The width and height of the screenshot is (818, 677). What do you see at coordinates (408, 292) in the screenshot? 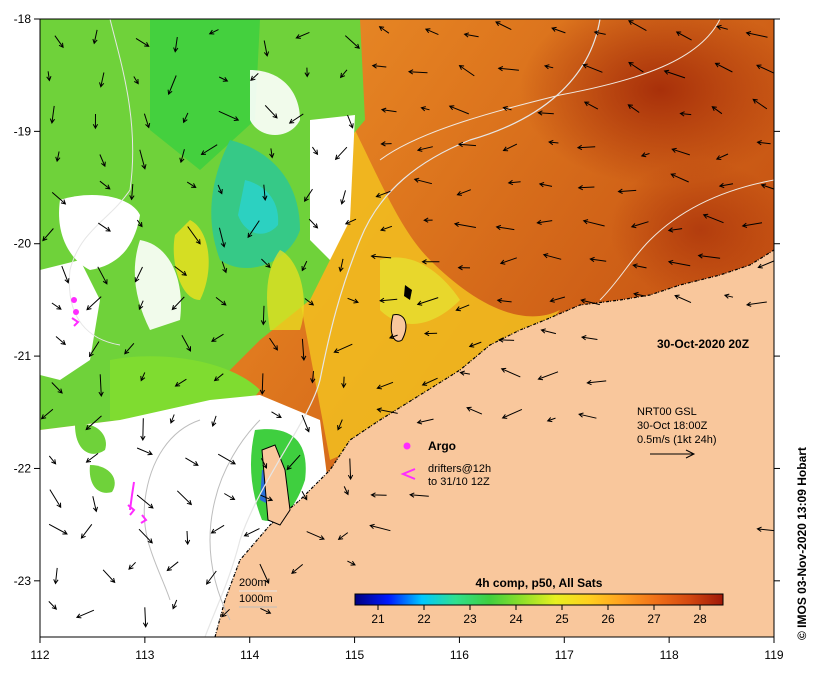
I see `island` at bounding box center [408, 292].